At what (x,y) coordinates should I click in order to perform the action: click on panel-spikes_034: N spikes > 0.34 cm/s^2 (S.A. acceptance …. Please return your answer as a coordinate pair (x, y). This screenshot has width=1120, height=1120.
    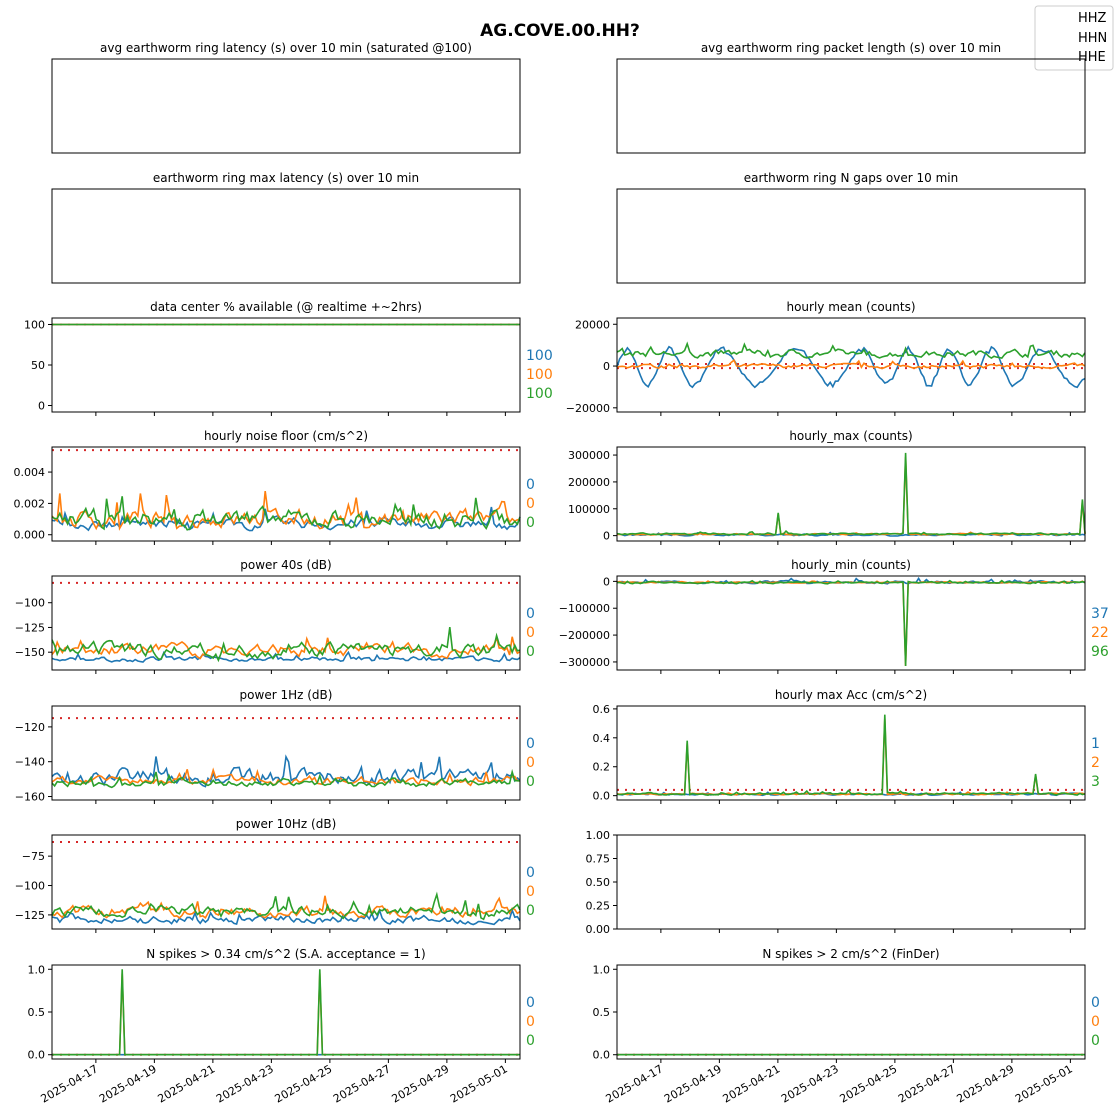
    Looking at the image, I should click on (281, 1026).